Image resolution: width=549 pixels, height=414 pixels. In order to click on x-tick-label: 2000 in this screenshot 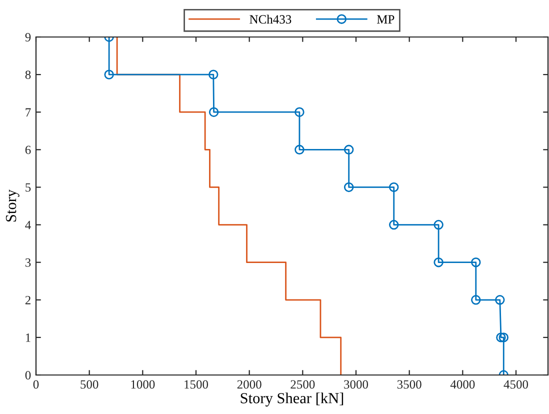, I will do `click(249, 384)`.